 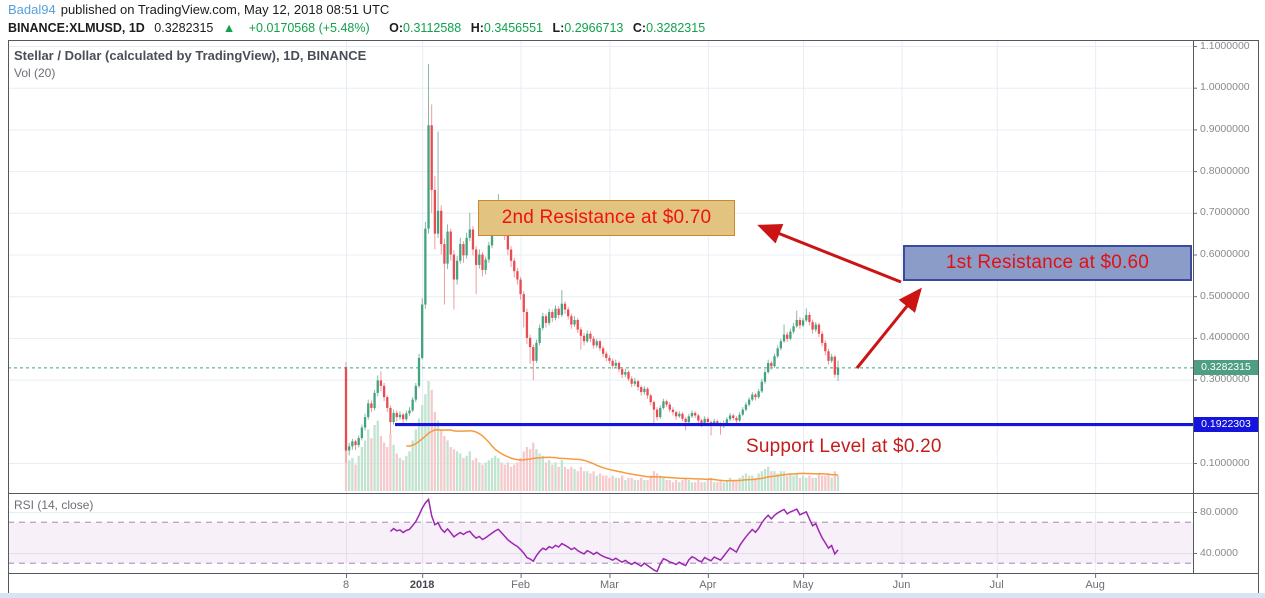 I want to click on time-tick-label: Mar, so click(x=609, y=585).